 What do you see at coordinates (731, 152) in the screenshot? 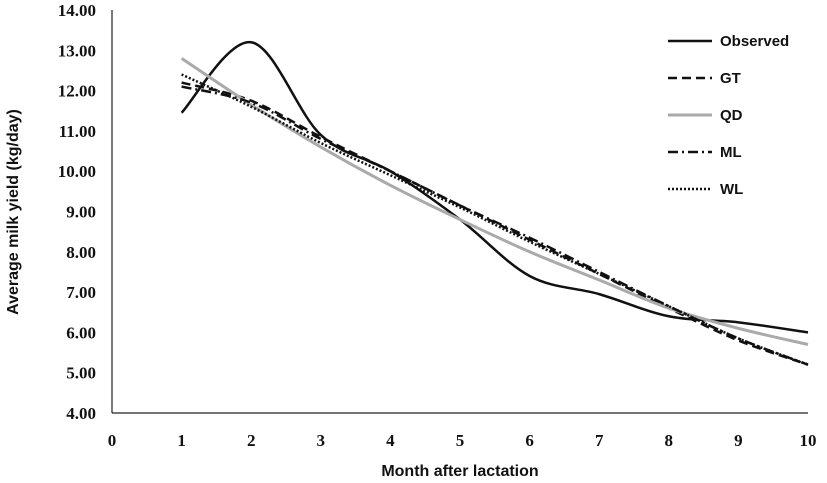
I see `legend-label-ml: ML` at bounding box center [731, 152].